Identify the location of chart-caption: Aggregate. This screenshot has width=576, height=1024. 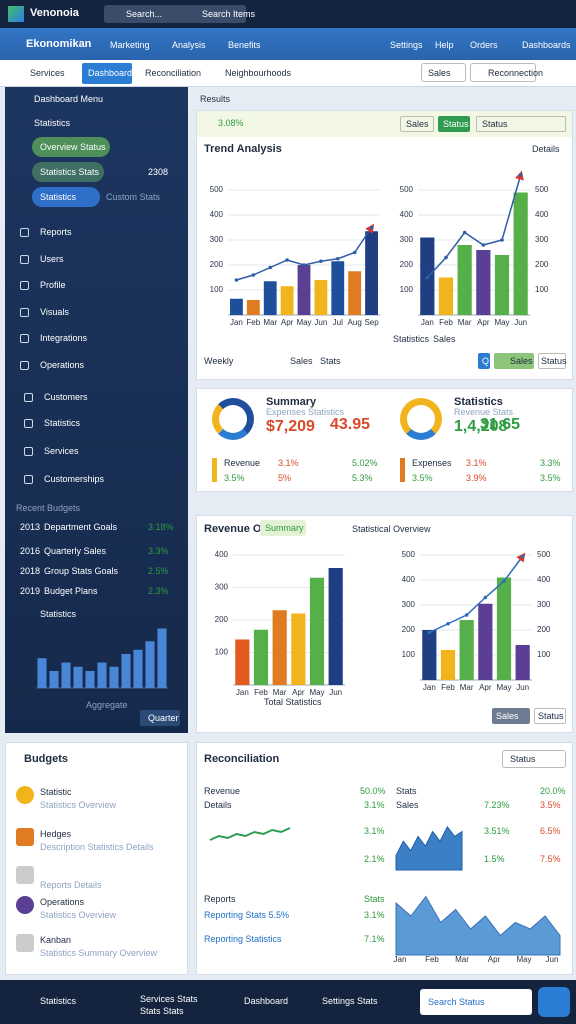
(107, 705).